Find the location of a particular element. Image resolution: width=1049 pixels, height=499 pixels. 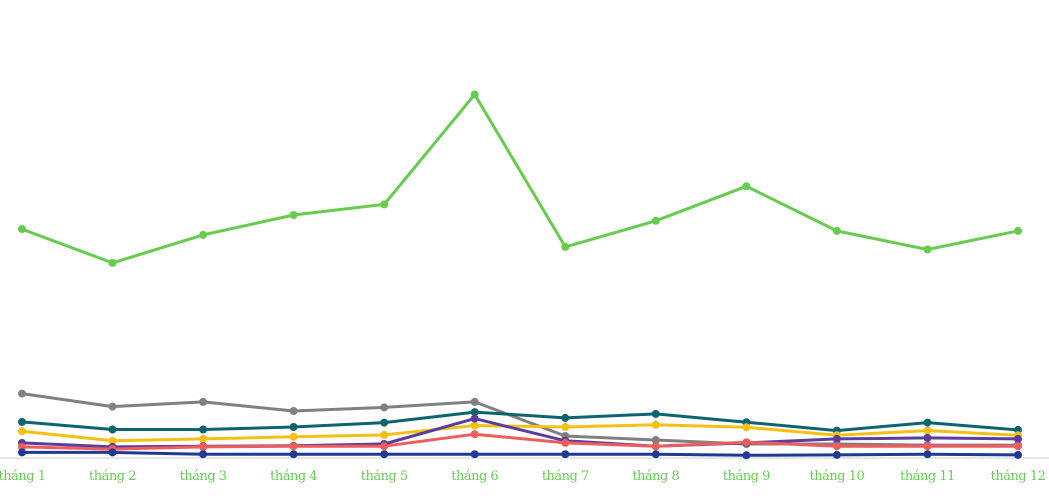

x-tick-label: tháng 11 is located at coordinates (927, 476).